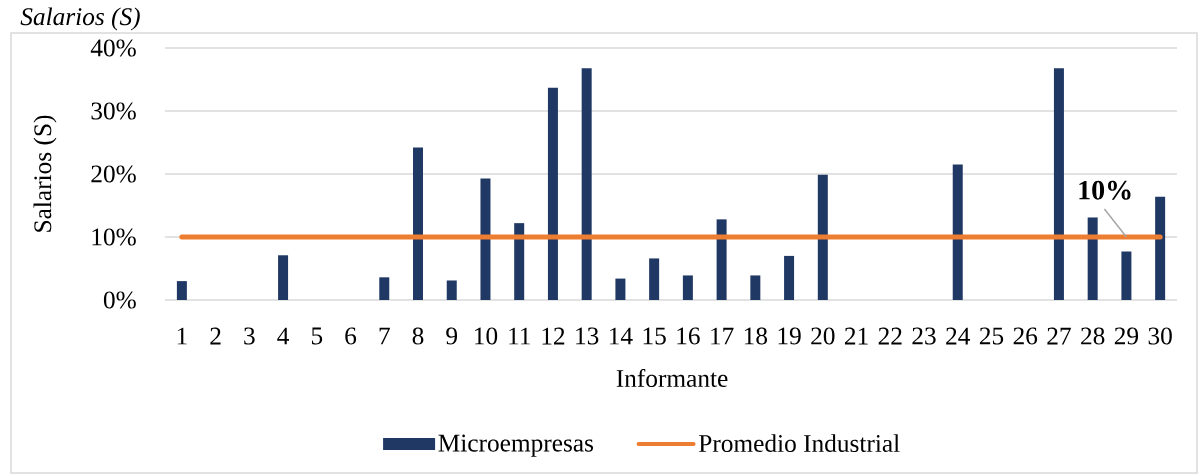  Describe the element at coordinates (756, 336) in the screenshot. I see `x-tick-label: 18` at that location.